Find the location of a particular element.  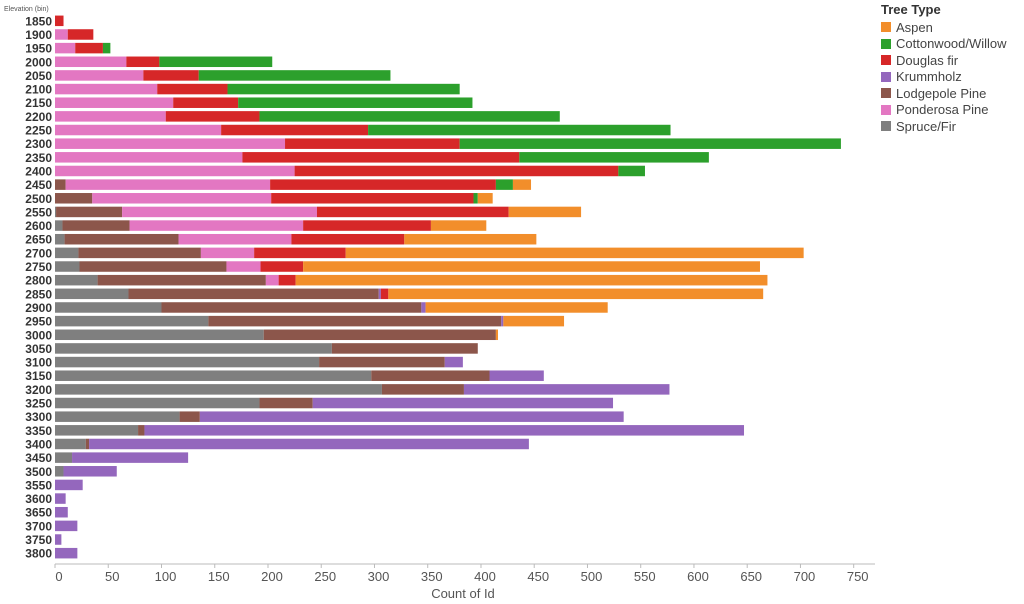

bar-2800-aspen is located at coordinates (531, 280).